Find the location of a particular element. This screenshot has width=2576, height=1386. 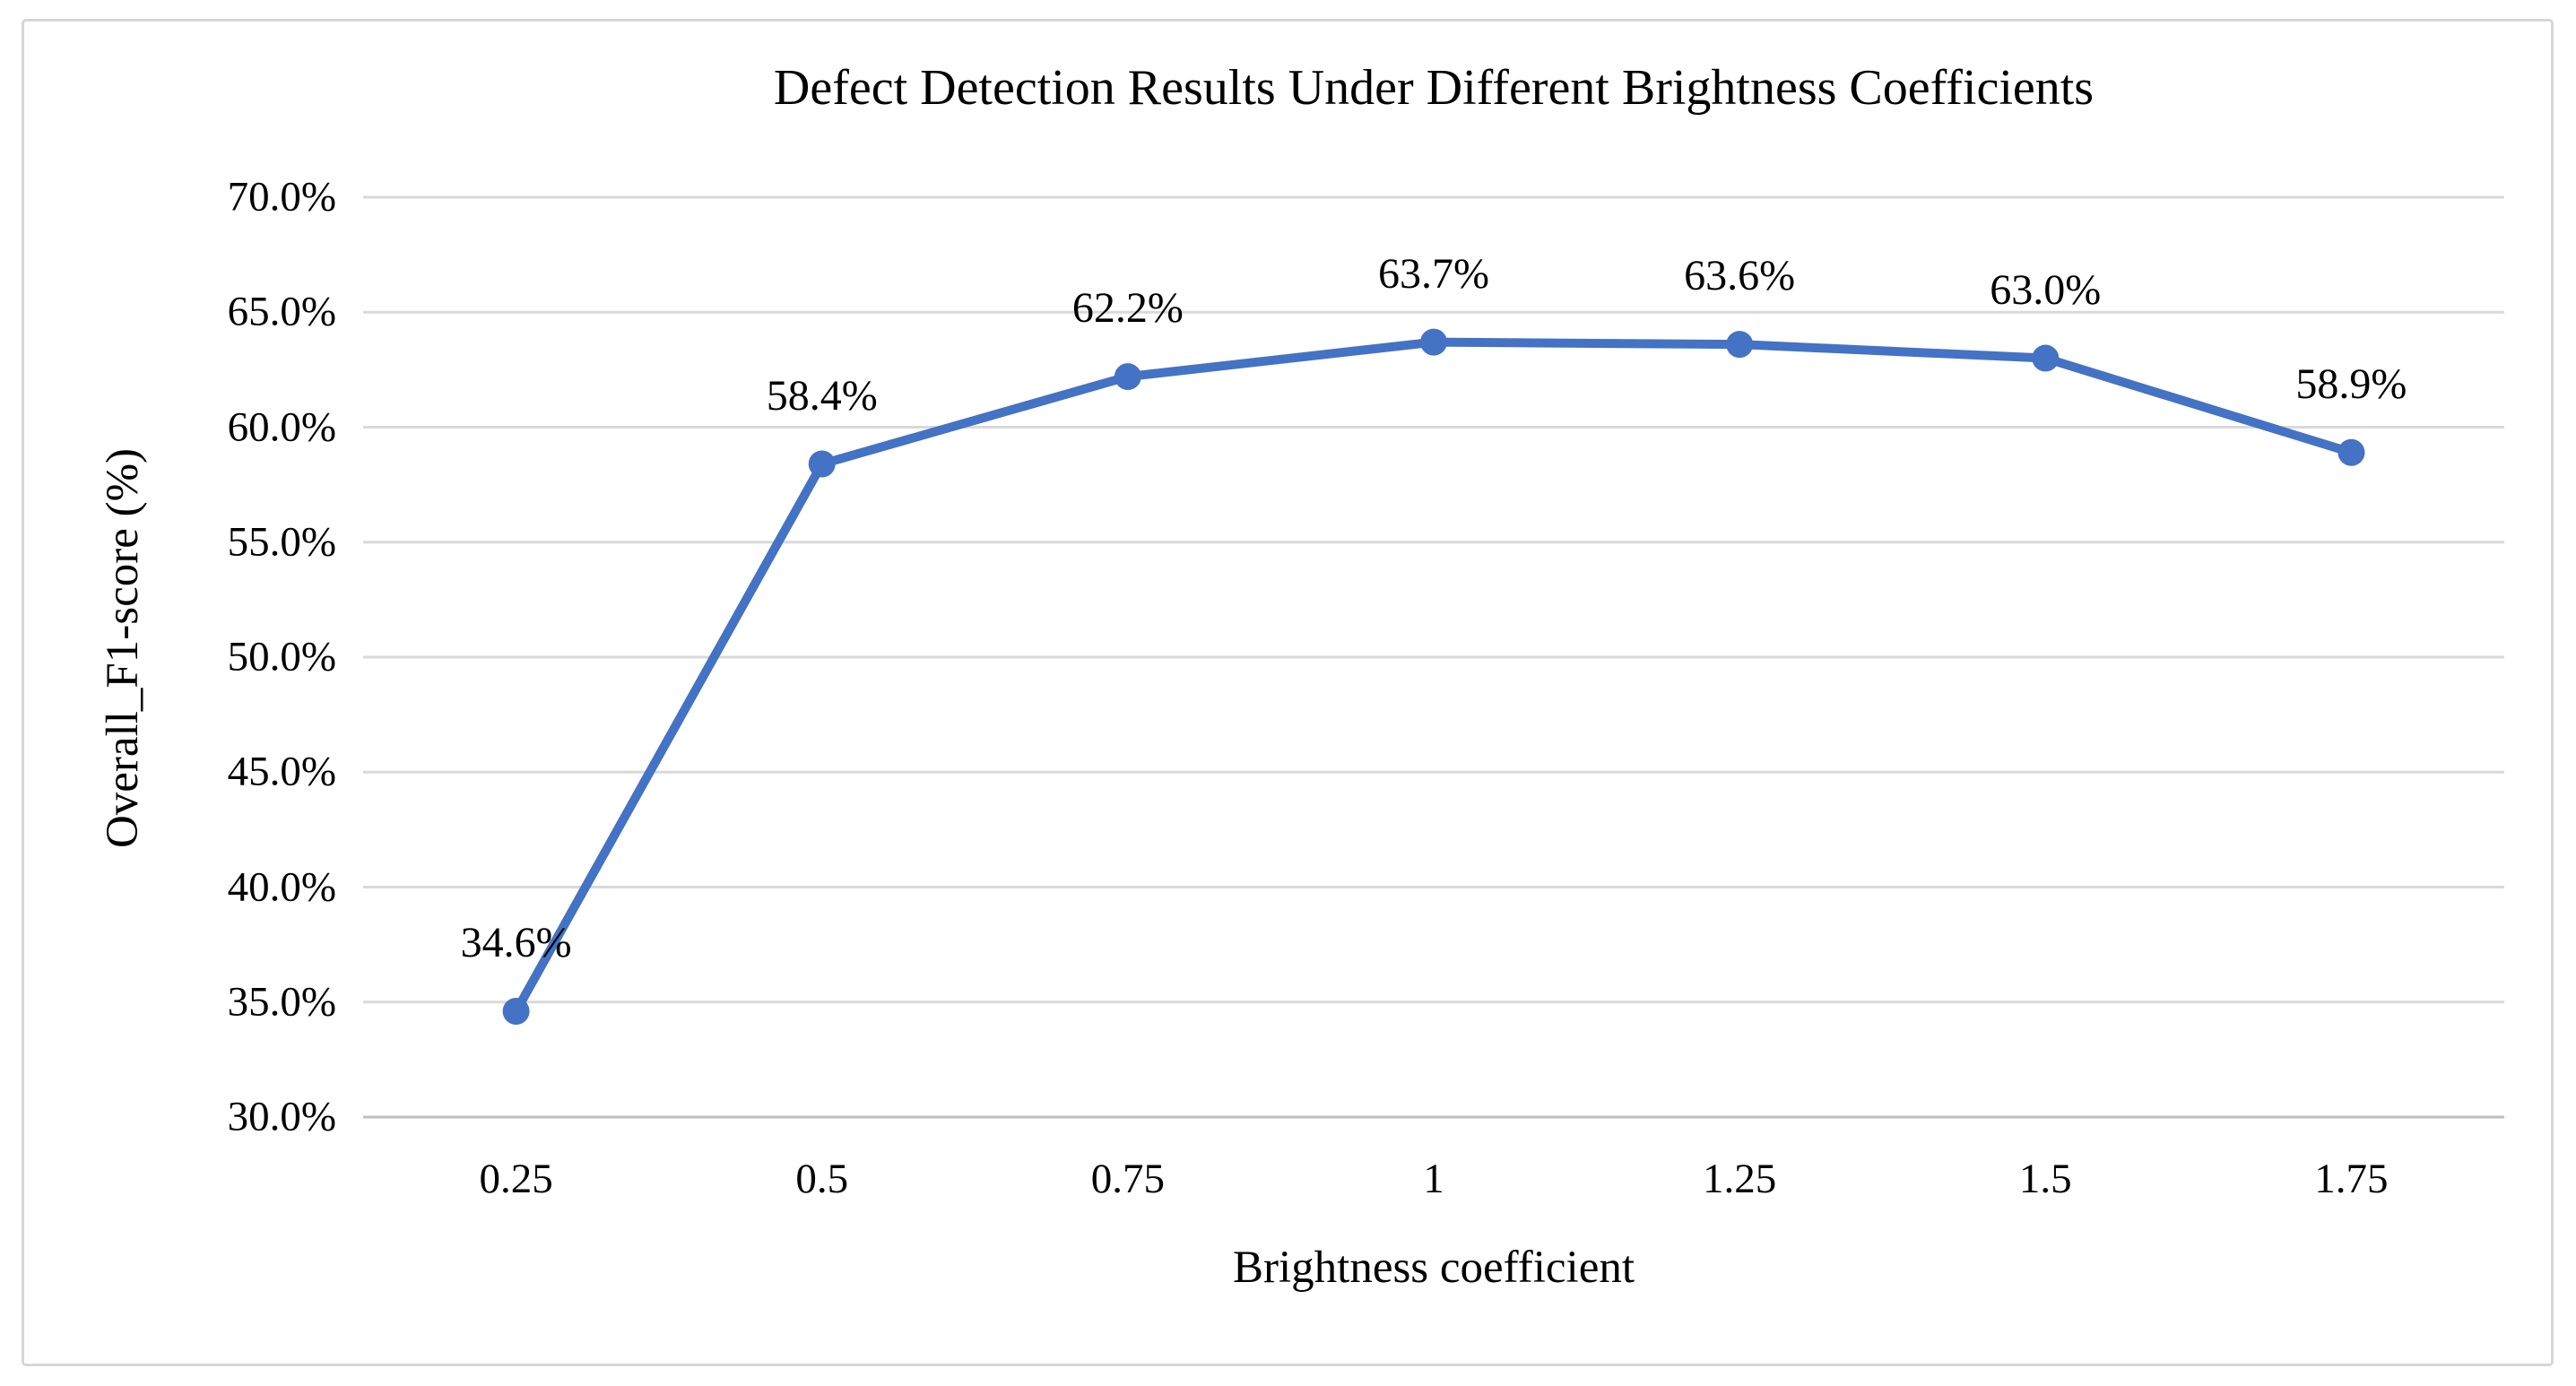

x-tick-label: 0.75 is located at coordinates (1127, 1179).